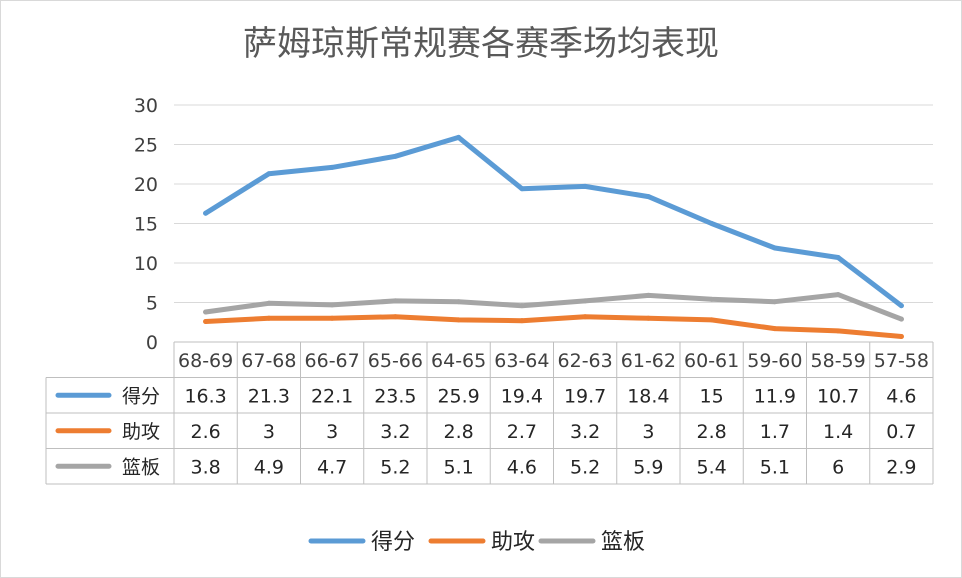  I want to click on y-tick-label: 10, so click(146, 264).